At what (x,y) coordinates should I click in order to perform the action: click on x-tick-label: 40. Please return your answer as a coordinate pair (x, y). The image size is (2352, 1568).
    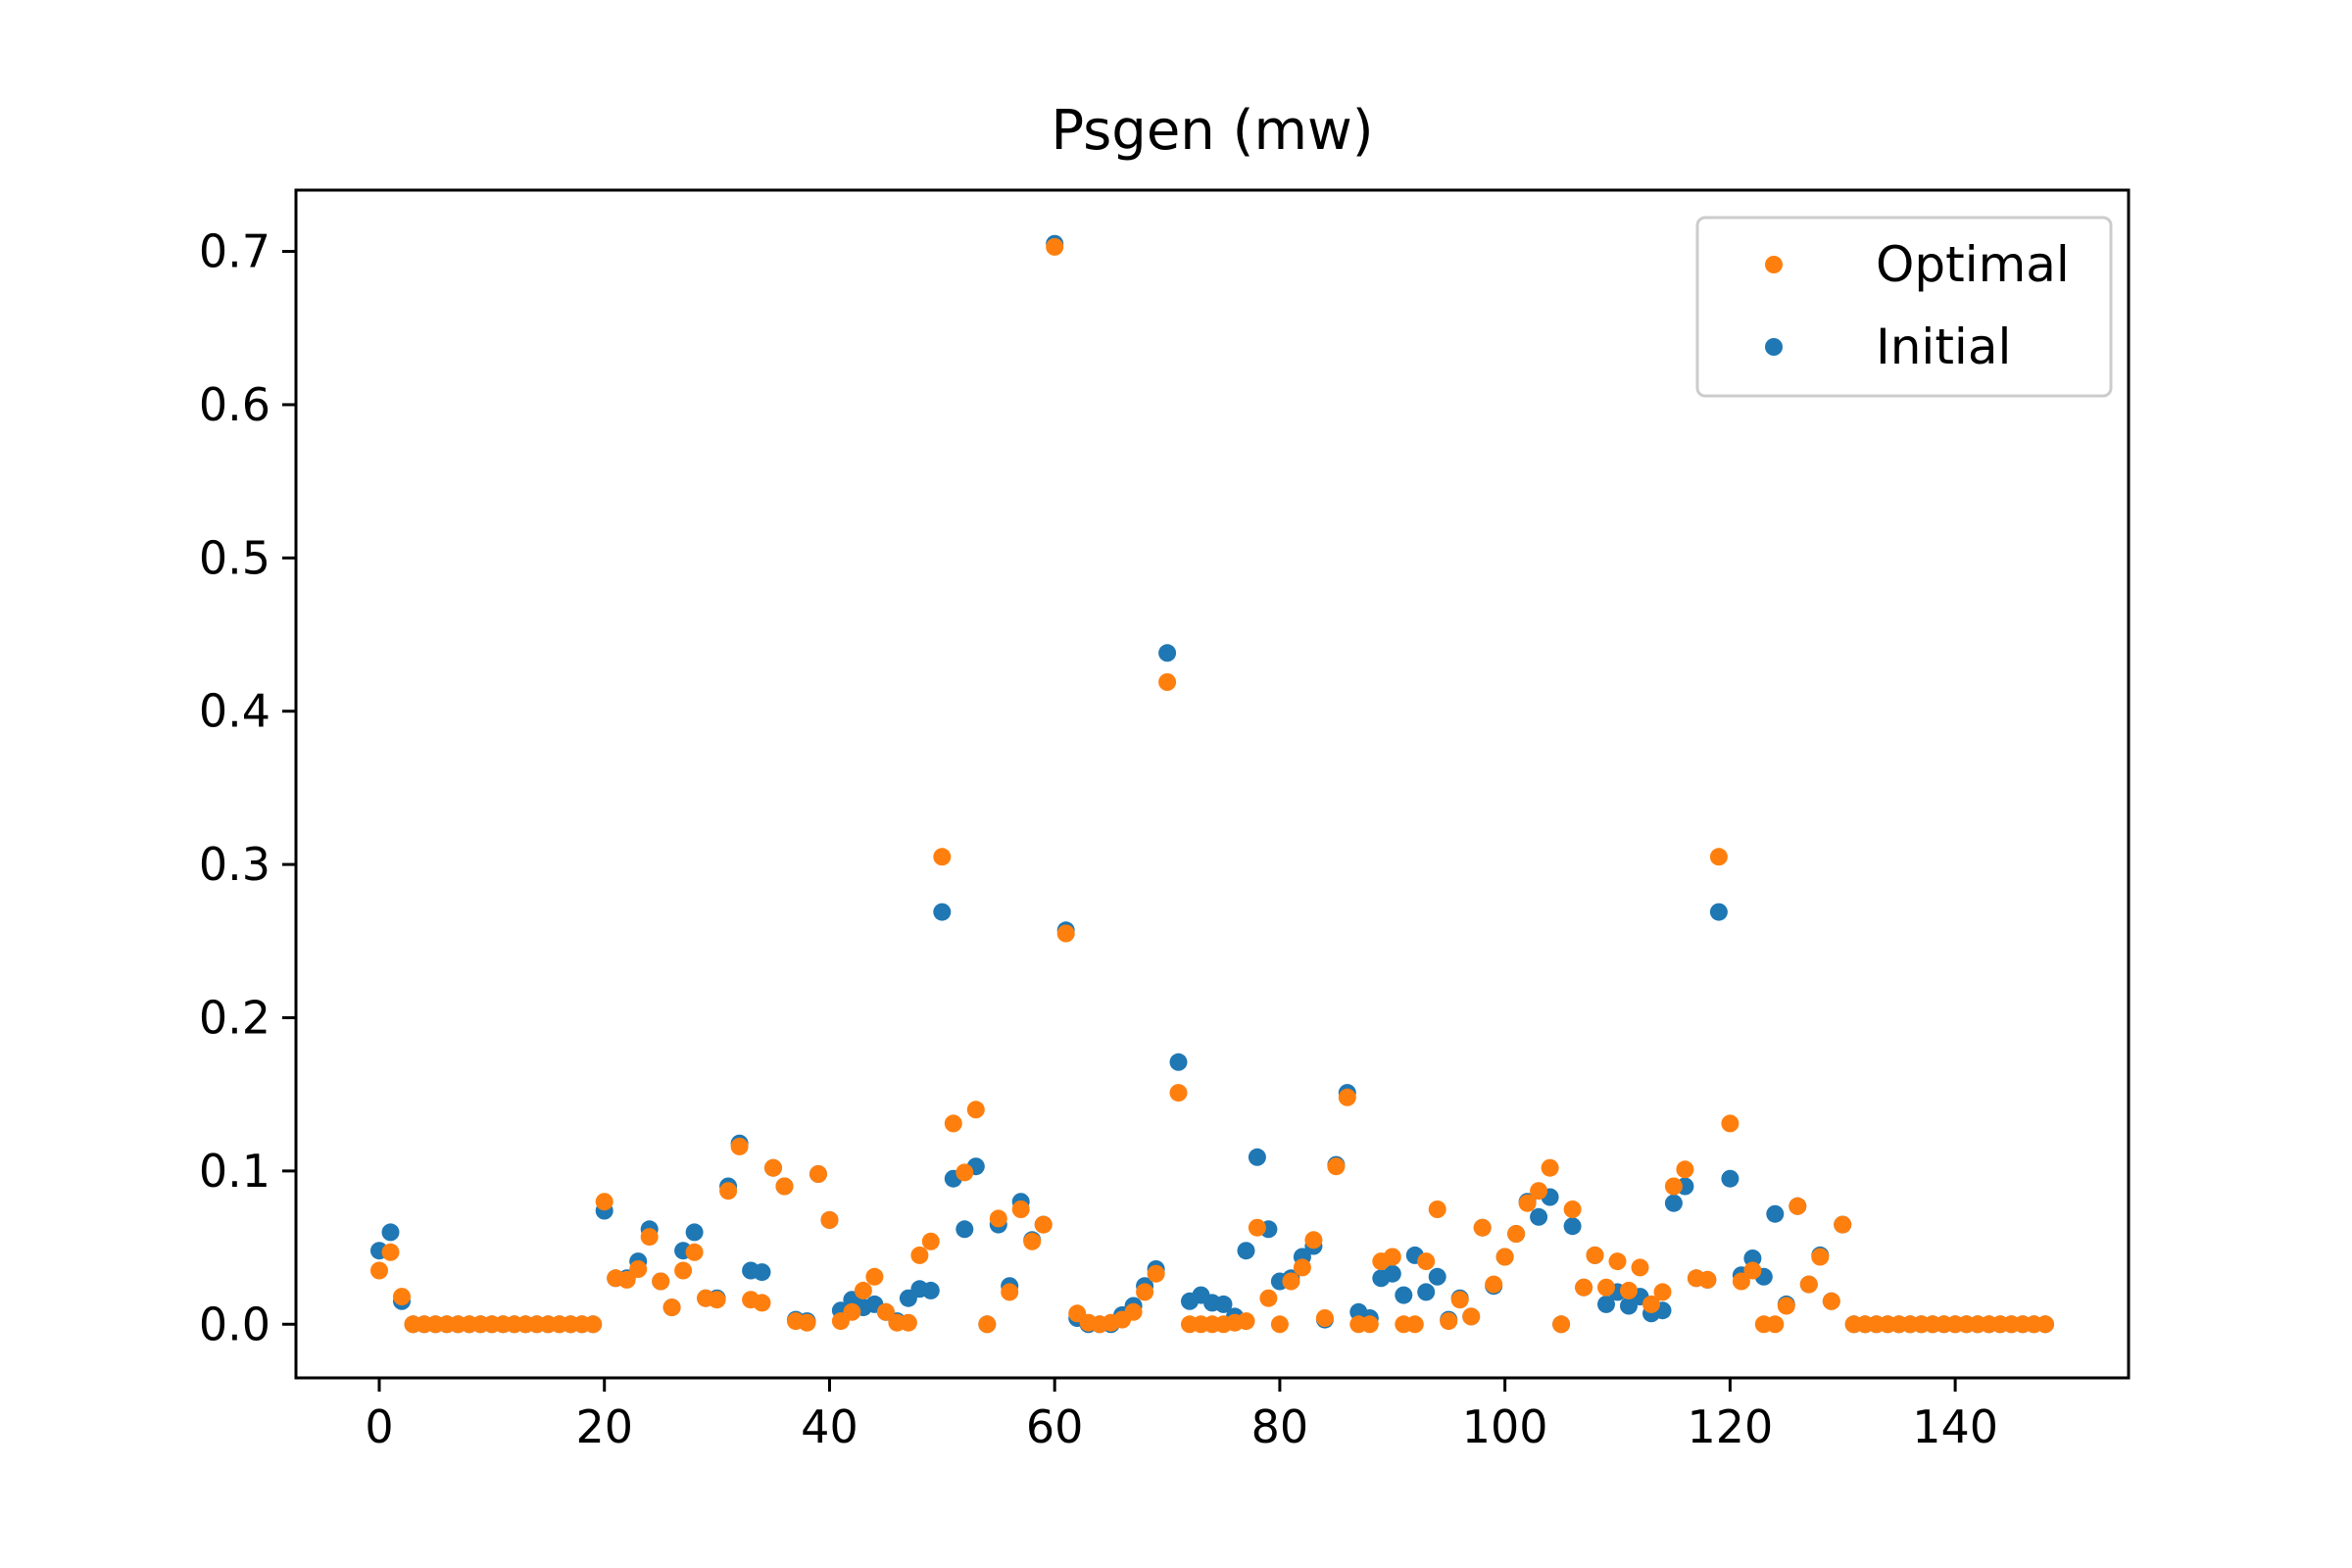
    Looking at the image, I should click on (829, 1426).